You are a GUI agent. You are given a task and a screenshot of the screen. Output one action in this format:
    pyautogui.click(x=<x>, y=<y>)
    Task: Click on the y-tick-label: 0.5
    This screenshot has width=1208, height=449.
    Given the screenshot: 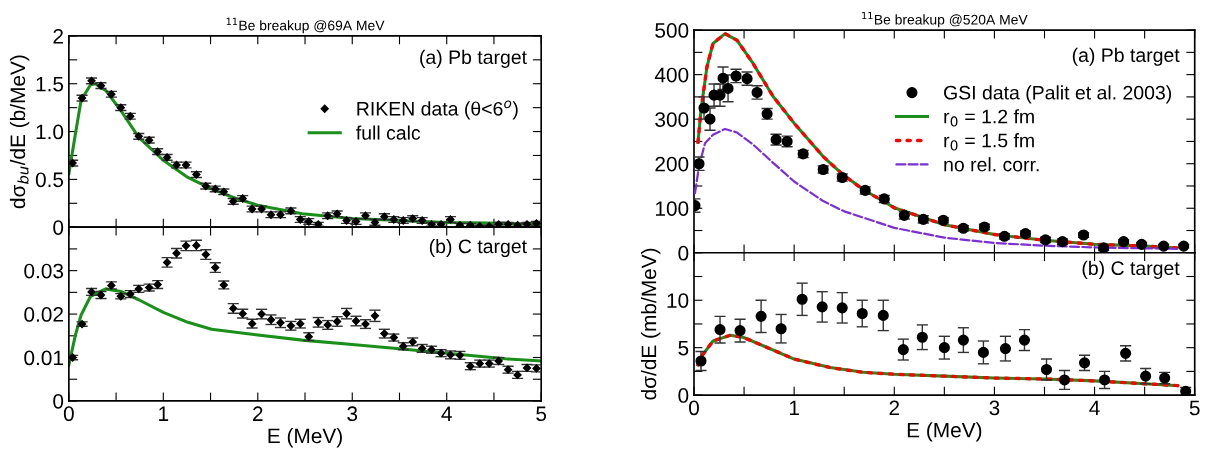 What is the action you would take?
    pyautogui.click(x=49, y=180)
    